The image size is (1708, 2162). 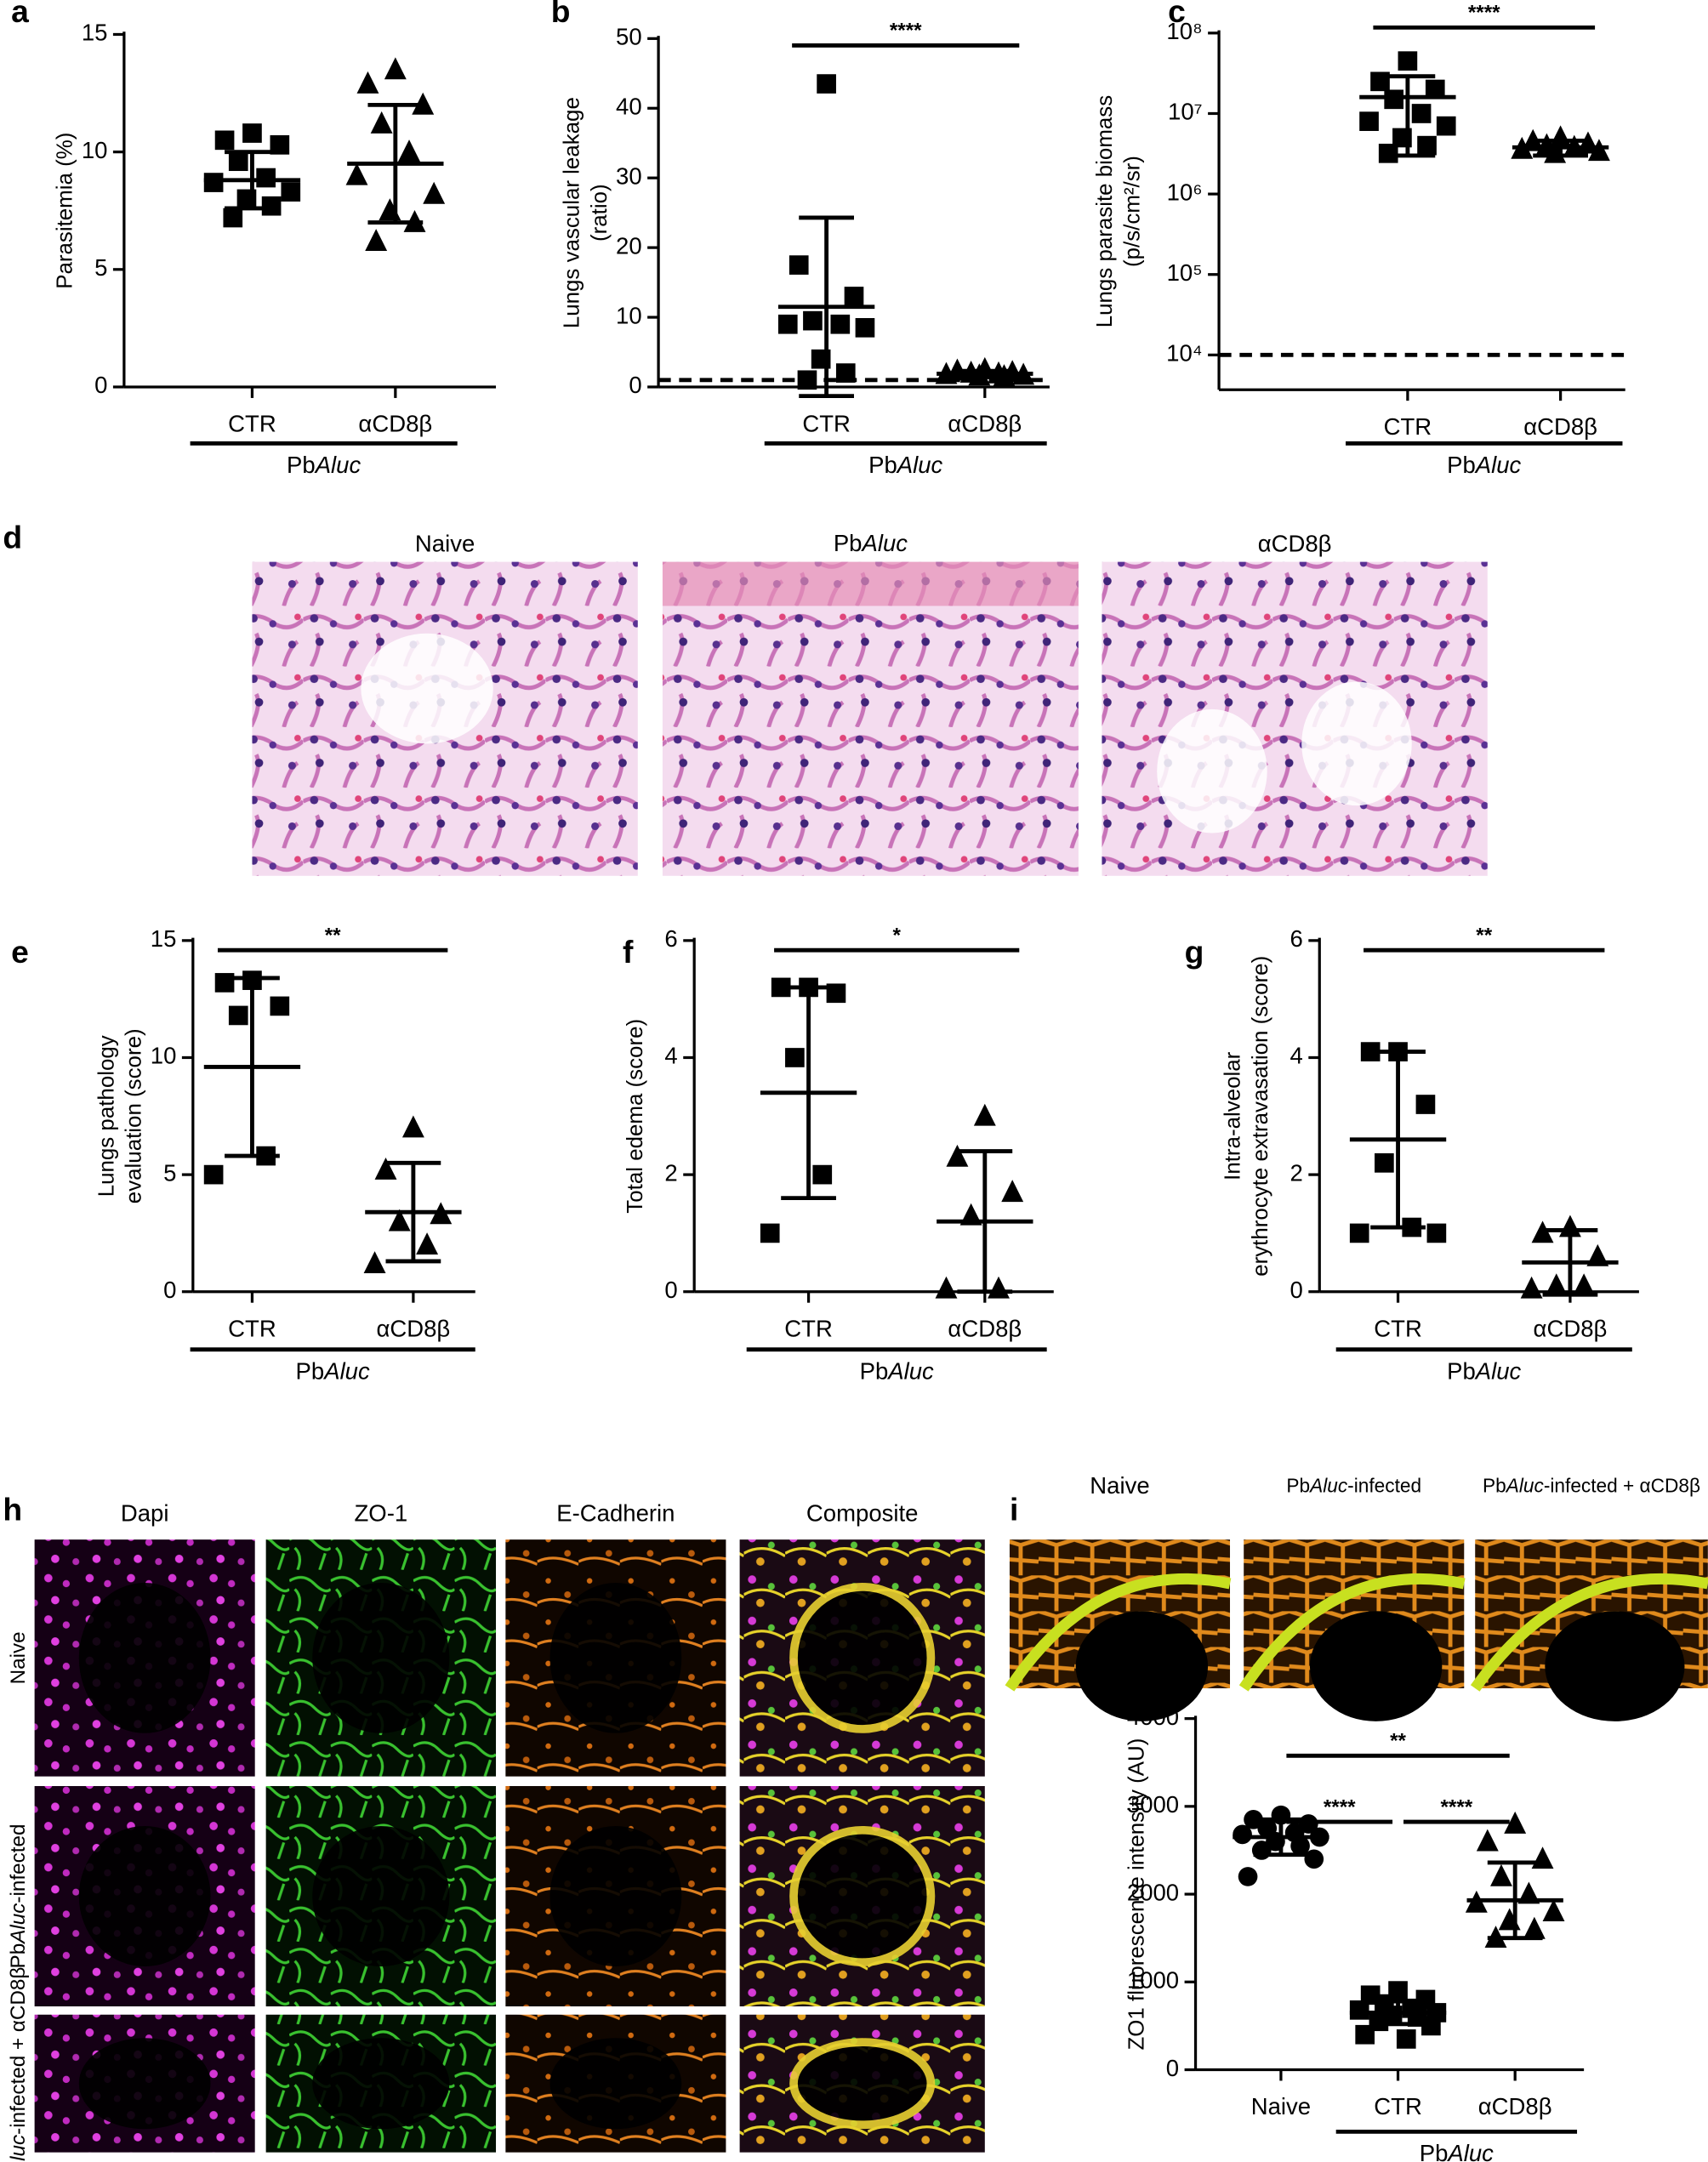 I want to click on y-tick-label: 10⁴, so click(x=1184, y=353).